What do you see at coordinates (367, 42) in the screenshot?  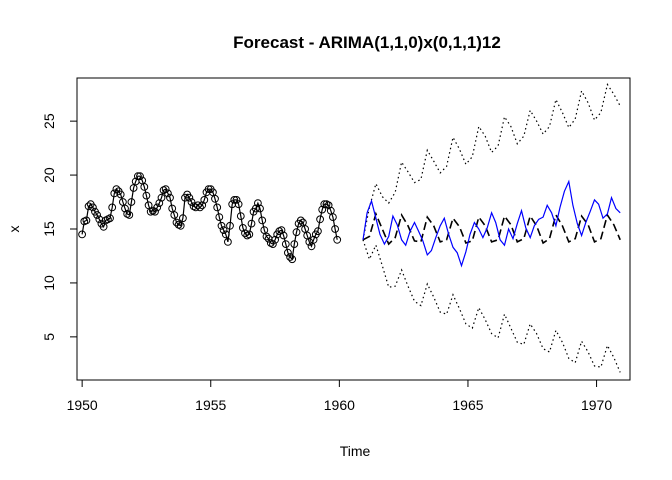 I see `chart-title: Forecast - ARIMA(1,1,0)x(0,1,1)12` at bounding box center [367, 42].